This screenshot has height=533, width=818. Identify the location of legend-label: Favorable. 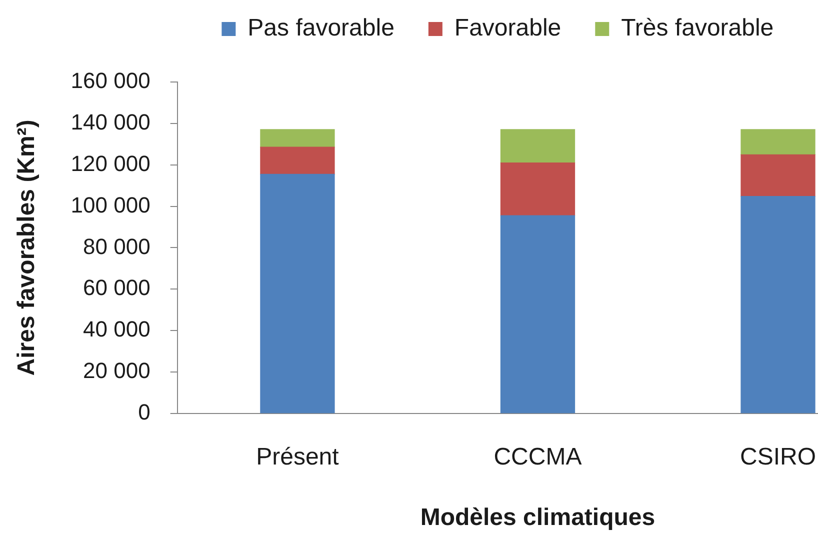
(508, 28).